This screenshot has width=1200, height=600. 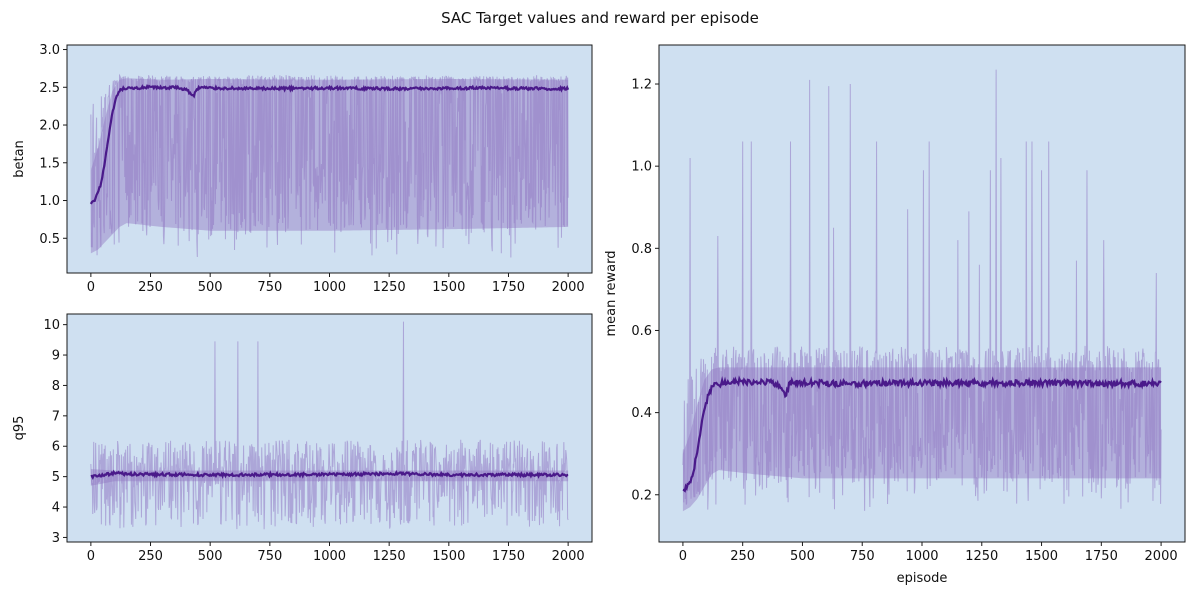 I want to click on y-tick-label: 0.2, so click(x=641, y=495).